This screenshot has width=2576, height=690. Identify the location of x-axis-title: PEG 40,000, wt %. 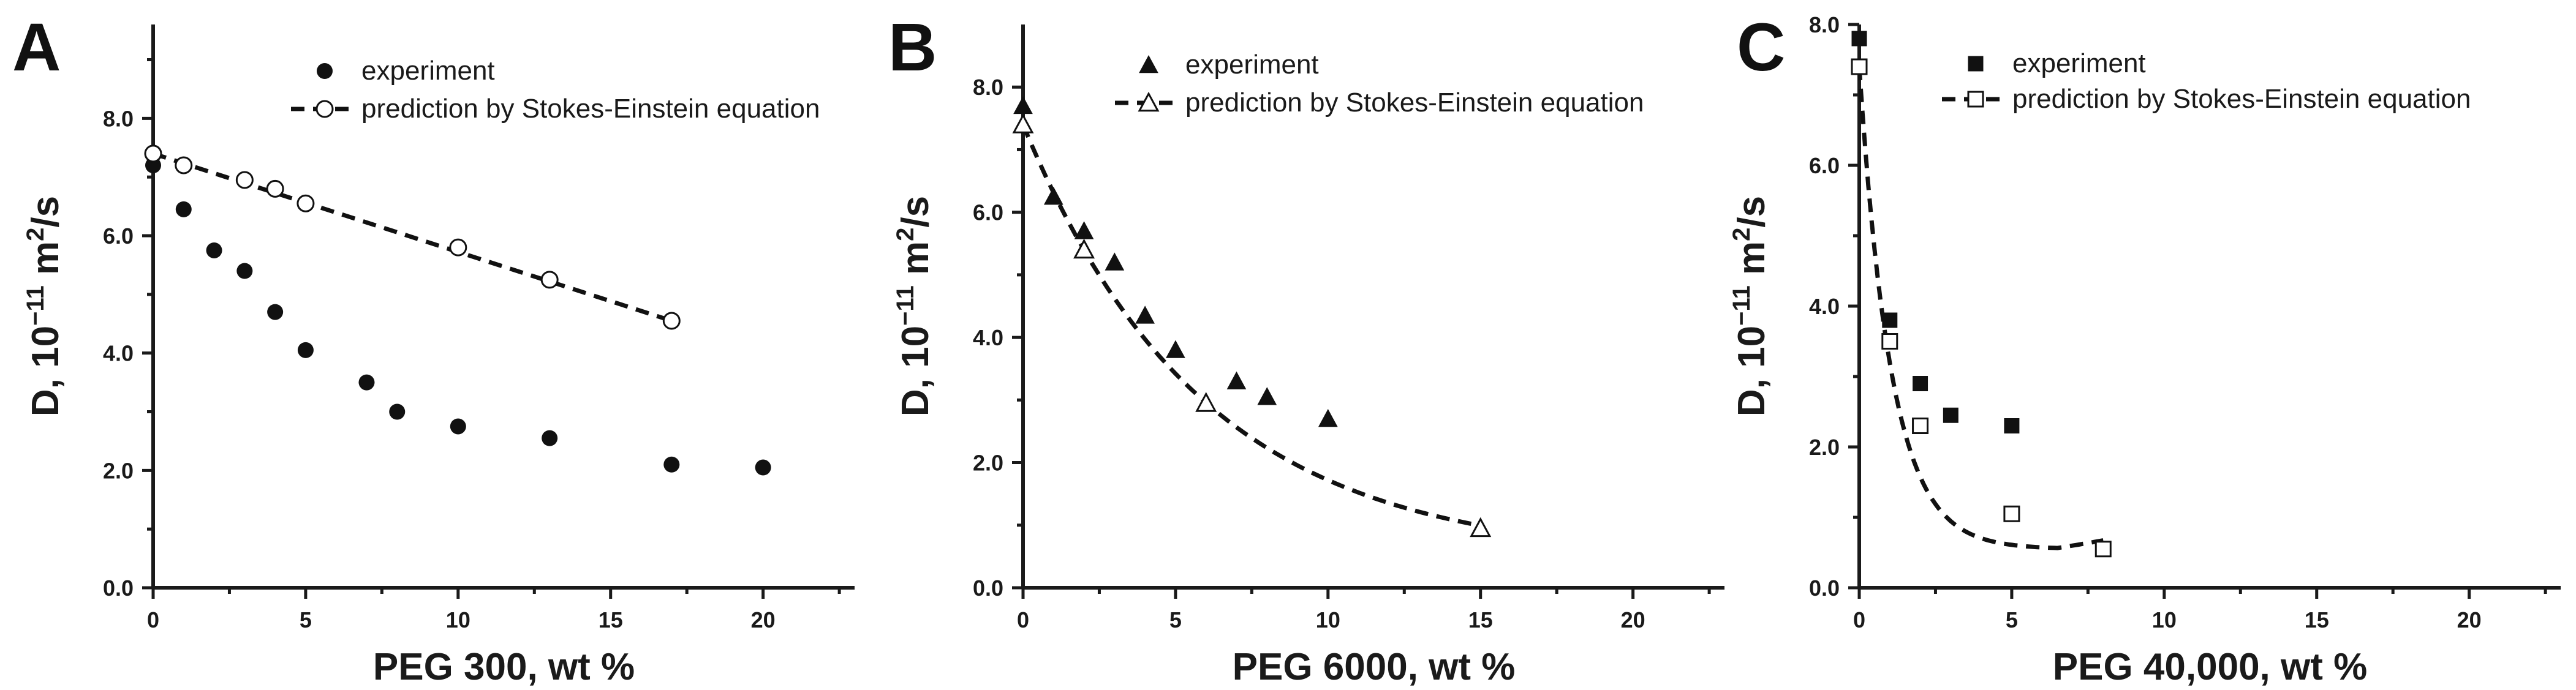
(2210, 667).